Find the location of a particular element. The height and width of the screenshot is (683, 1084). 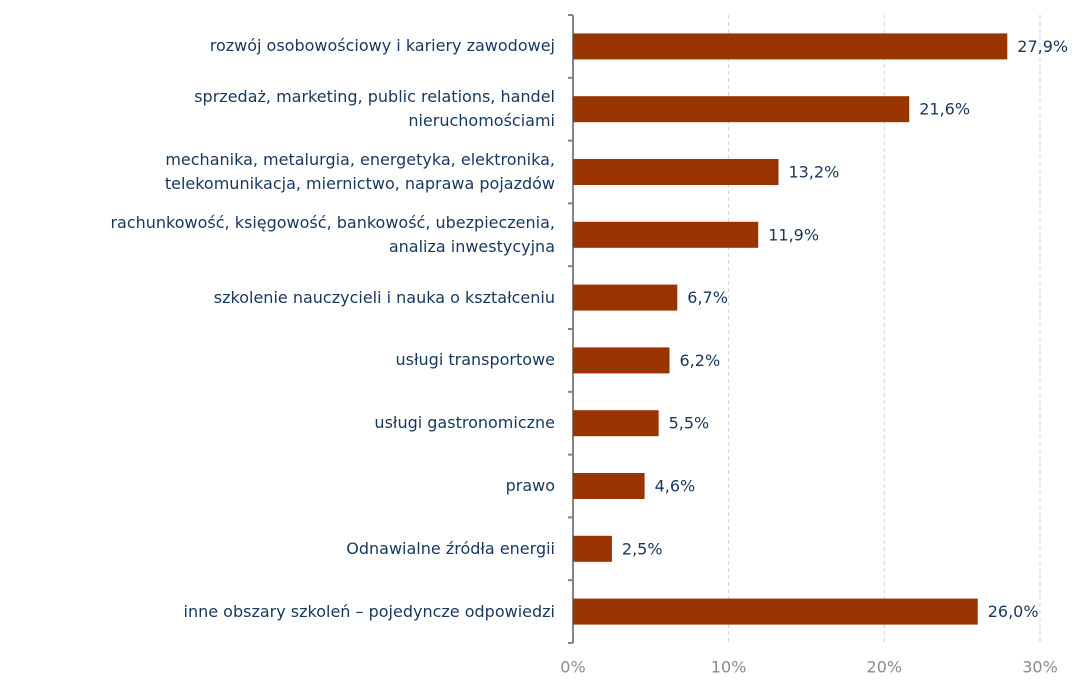

value-label: 26,0% is located at coordinates (1013, 611).